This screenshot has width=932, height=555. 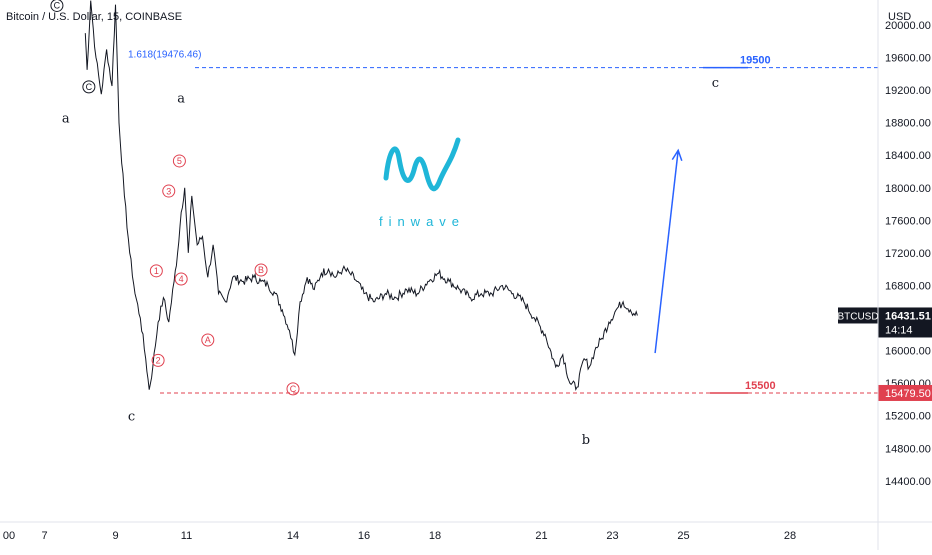 What do you see at coordinates (908, 316) in the screenshot?
I see `last-price-label: 16431.51` at bounding box center [908, 316].